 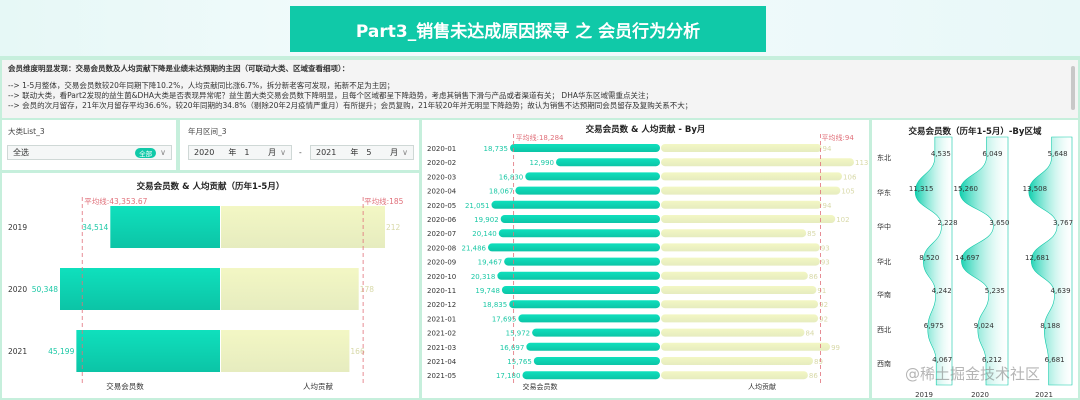 What do you see at coordinates (835, 348) in the screenshot?
I see `per-capita-label: 99` at bounding box center [835, 348].